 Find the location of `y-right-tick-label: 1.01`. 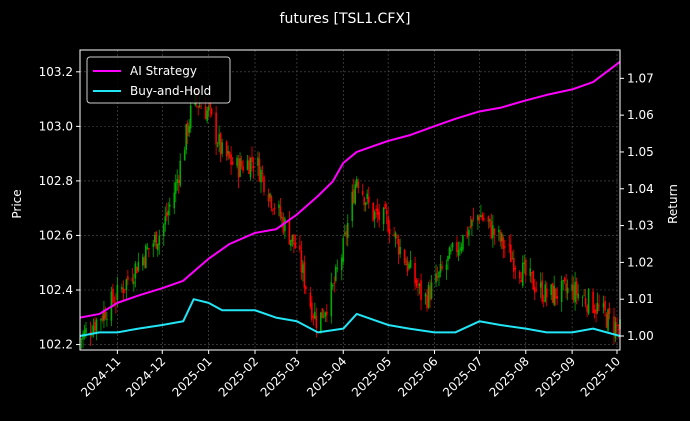

y-right-tick-label: 1.01 is located at coordinates (640, 299).